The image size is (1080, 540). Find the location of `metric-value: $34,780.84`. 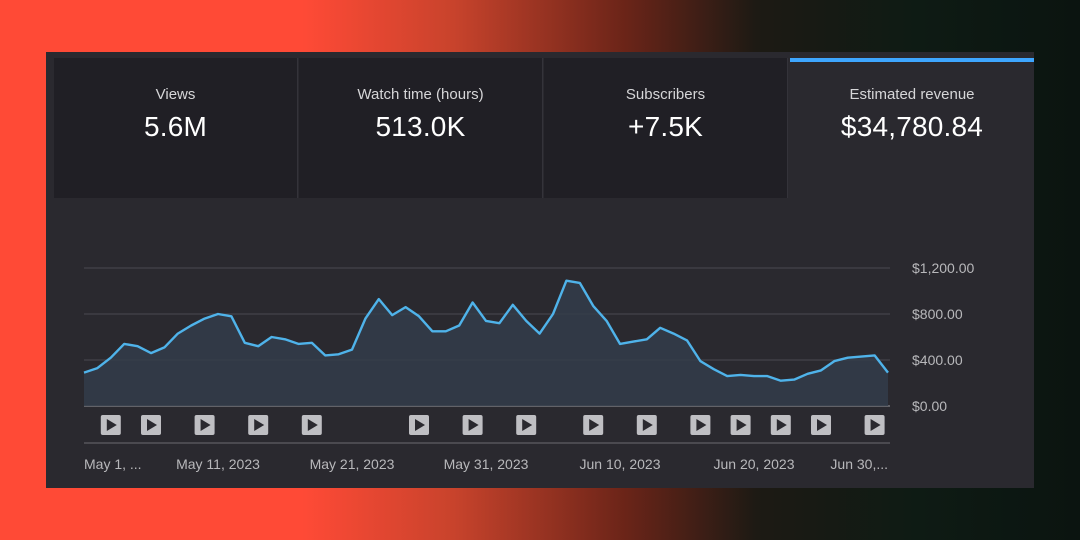

metric-value: $34,780.84 is located at coordinates (912, 126).